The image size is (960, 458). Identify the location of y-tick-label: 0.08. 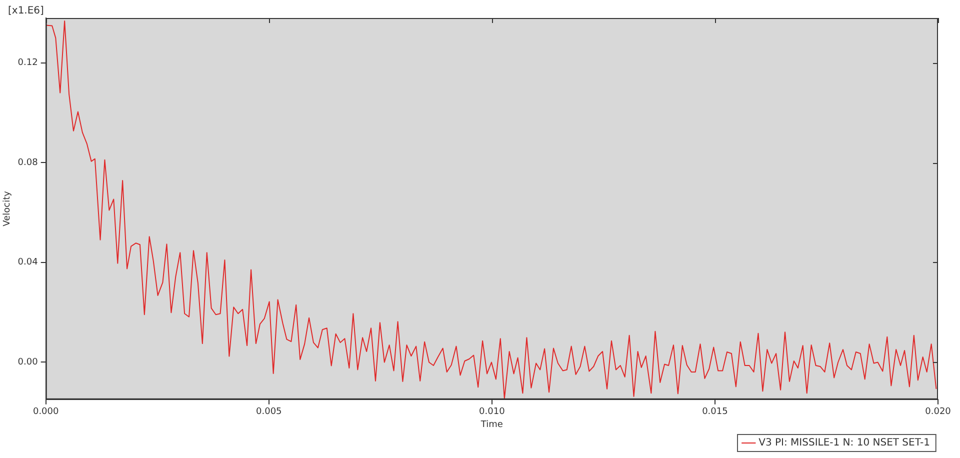
(28, 163).